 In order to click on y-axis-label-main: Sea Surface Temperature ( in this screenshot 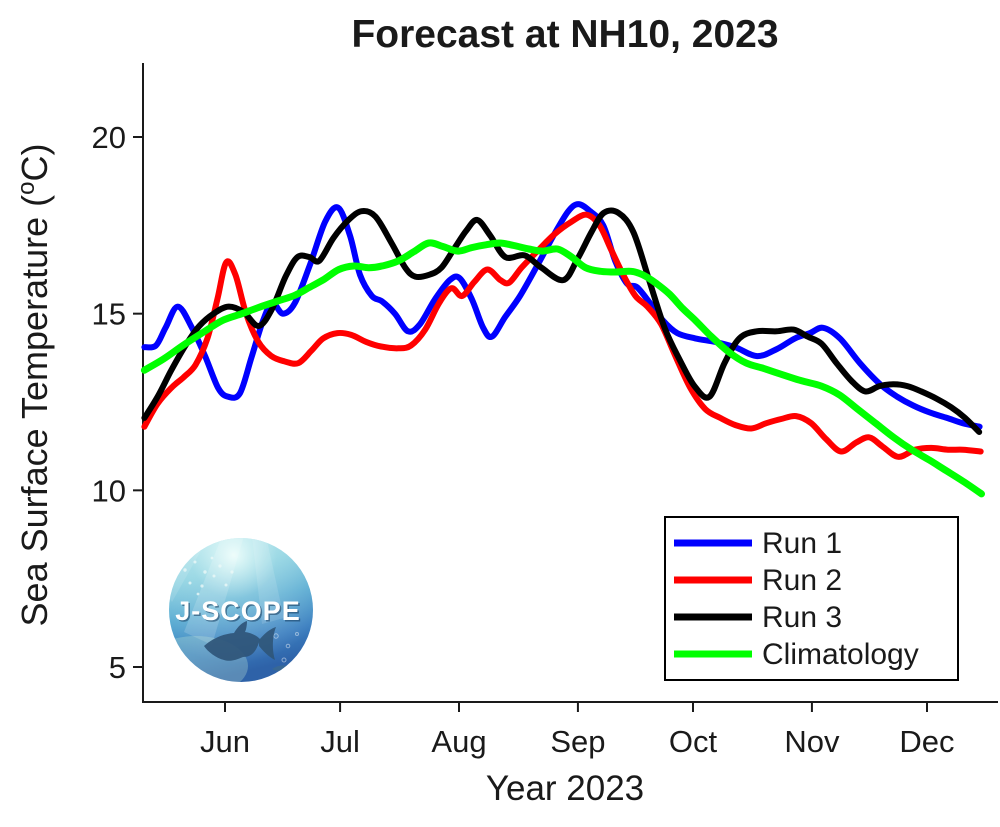, I will do `click(34, 411)`.